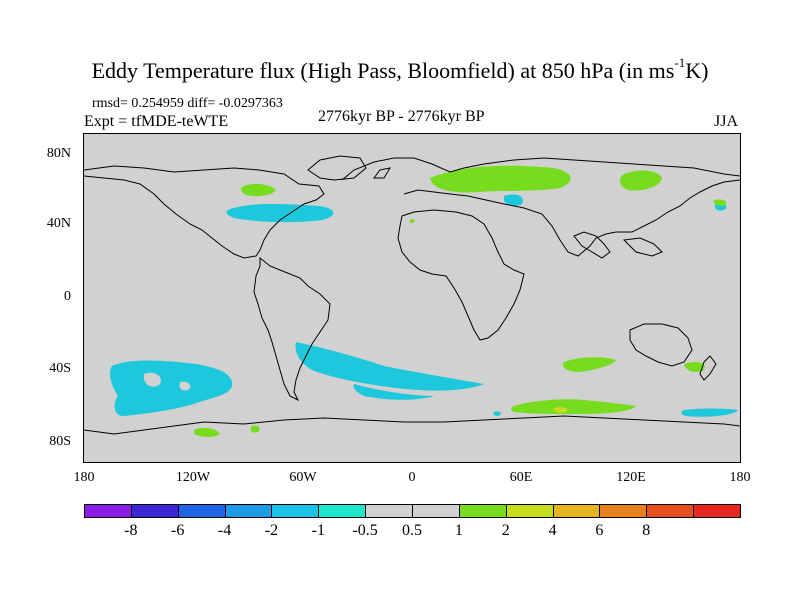 The width and height of the screenshot is (800, 600). What do you see at coordinates (401, 116) in the screenshot?
I see `period-label: 2776kyr BP - 2776kyr BP` at bounding box center [401, 116].